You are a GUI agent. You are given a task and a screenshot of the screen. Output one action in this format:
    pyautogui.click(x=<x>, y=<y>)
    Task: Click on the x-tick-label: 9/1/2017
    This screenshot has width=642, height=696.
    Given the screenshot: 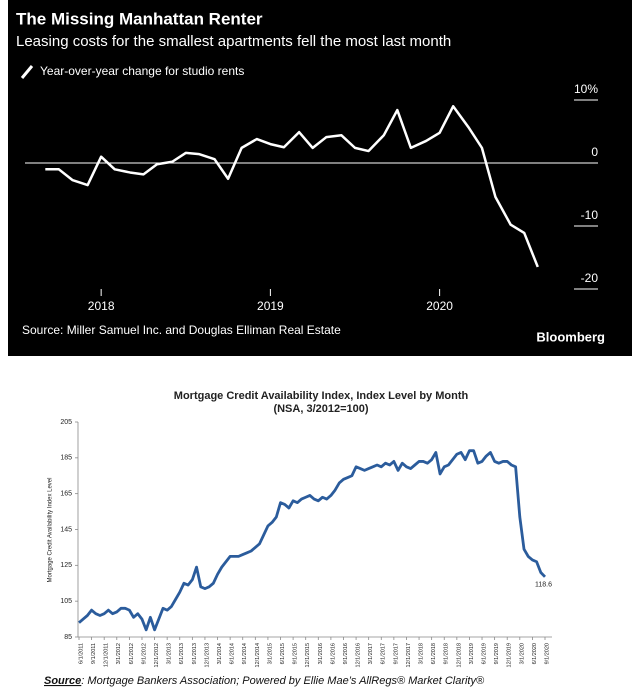 What is the action you would take?
    pyautogui.click(x=396, y=653)
    